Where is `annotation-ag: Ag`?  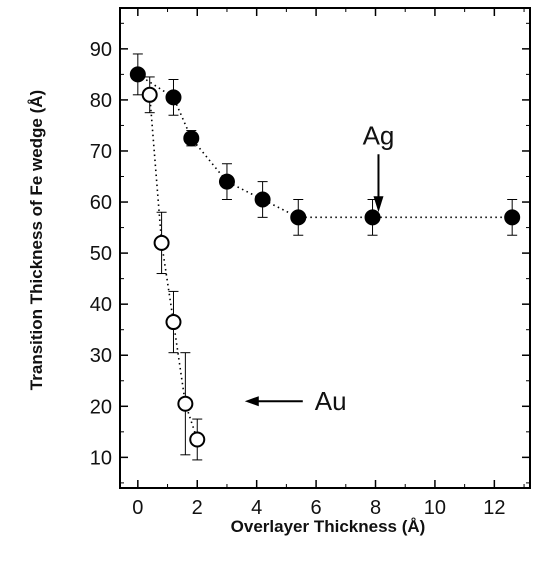
annotation-ag: Ag is located at coordinates (379, 135).